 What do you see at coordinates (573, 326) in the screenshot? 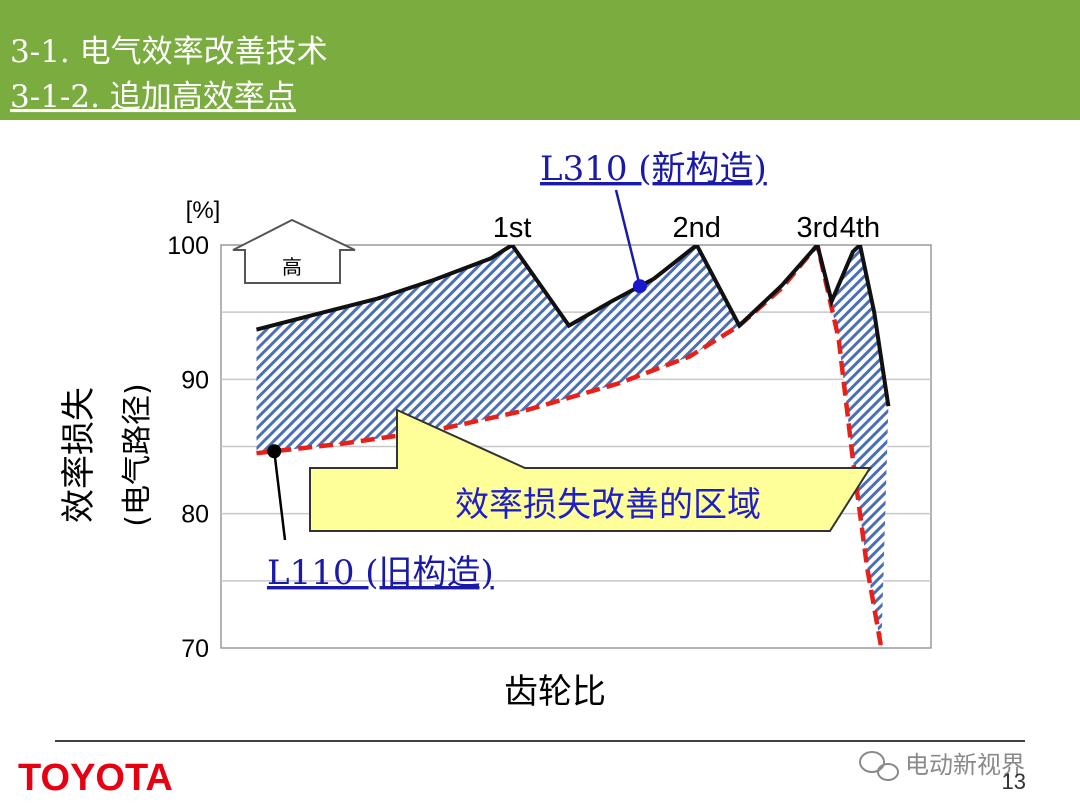
I see `series-l310-line` at bounding box center [573, 326].